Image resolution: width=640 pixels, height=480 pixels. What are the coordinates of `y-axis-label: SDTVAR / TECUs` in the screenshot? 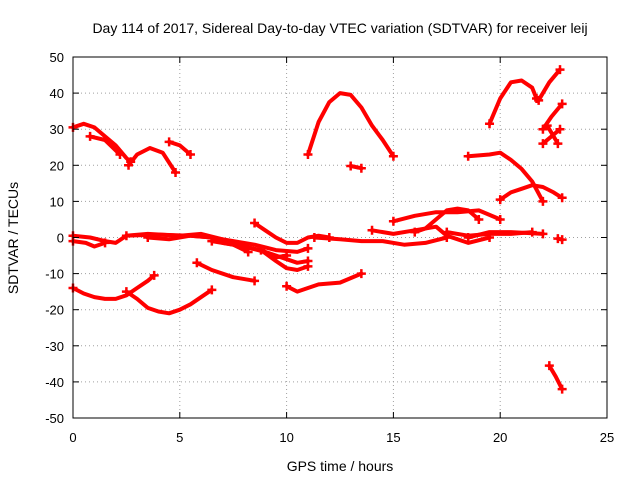 It's located at (13, 238).